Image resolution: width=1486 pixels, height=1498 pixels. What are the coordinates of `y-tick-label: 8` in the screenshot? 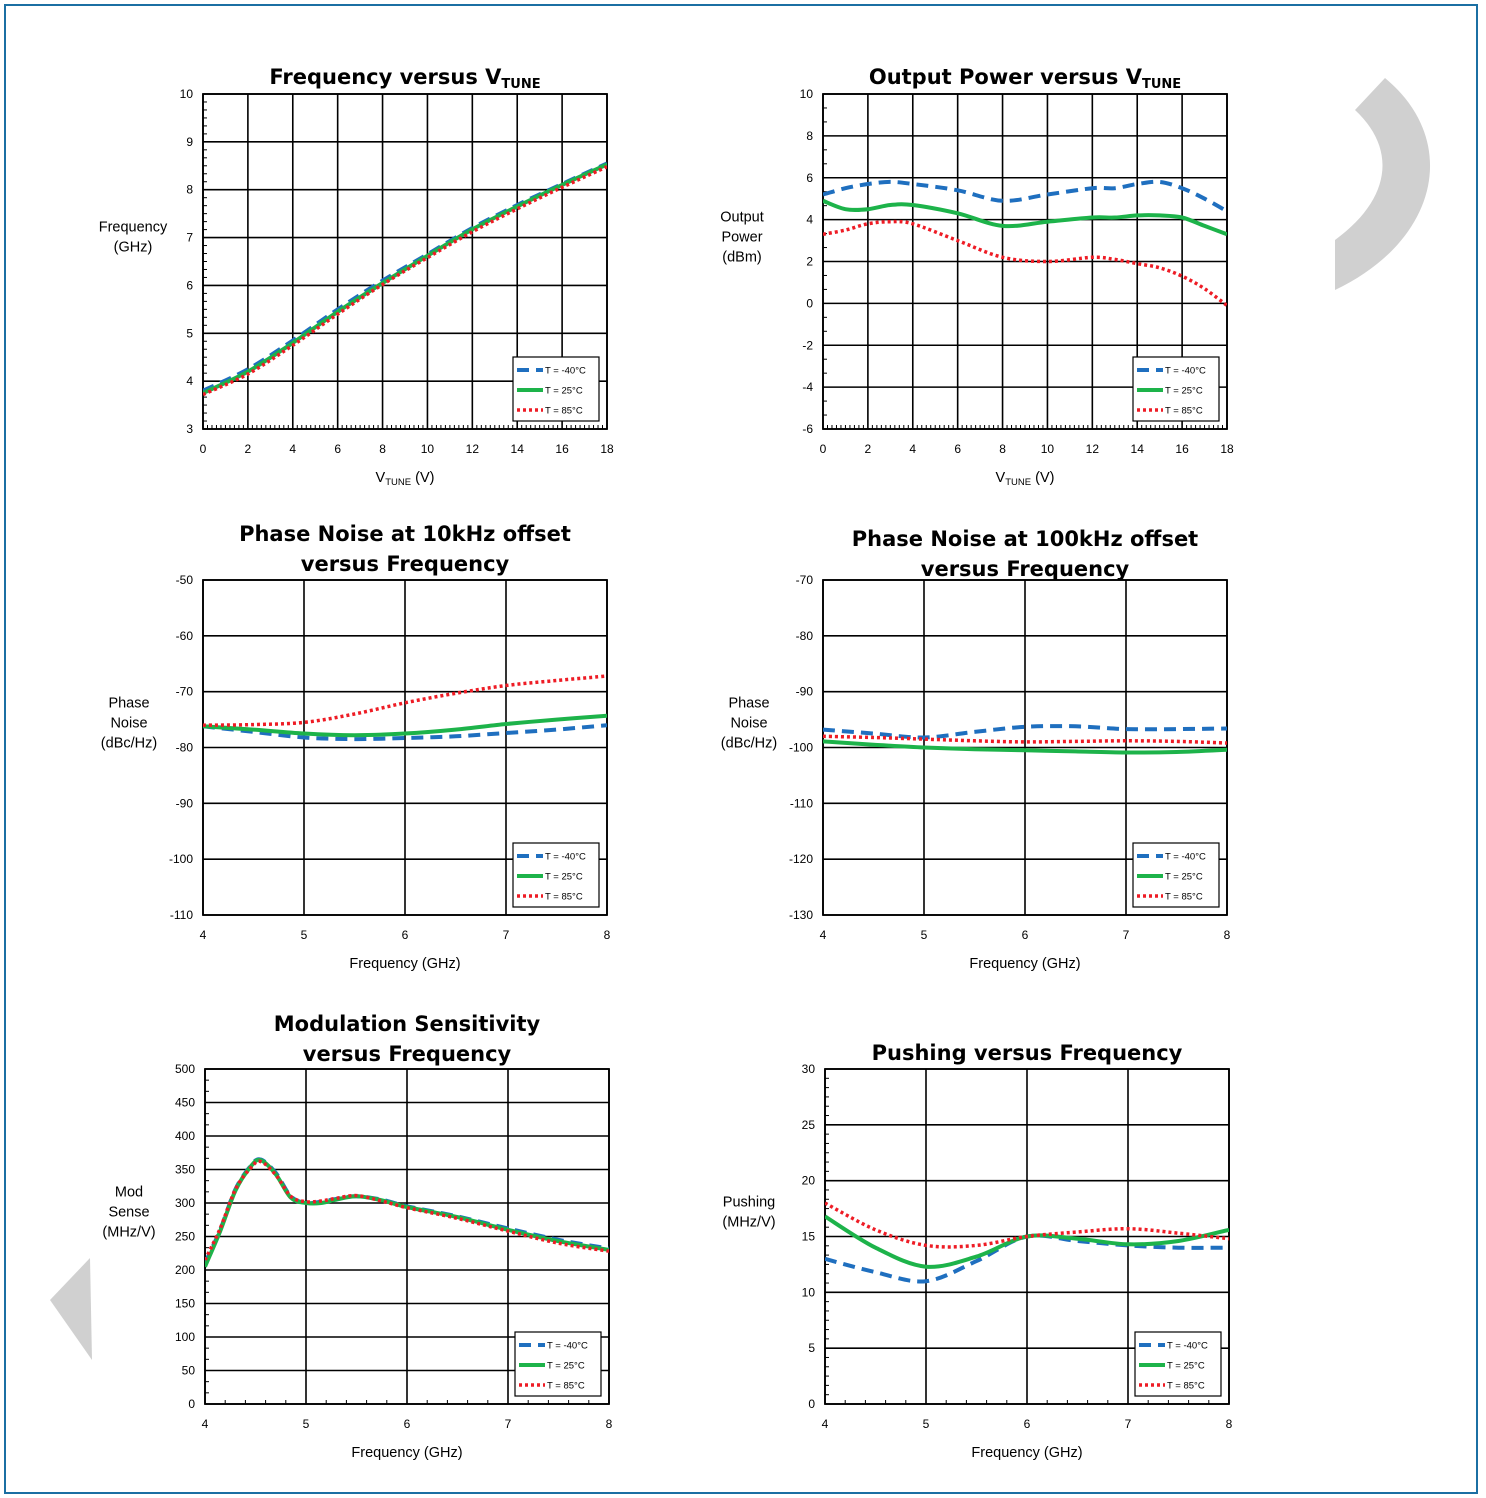 It's located at (189, 190).